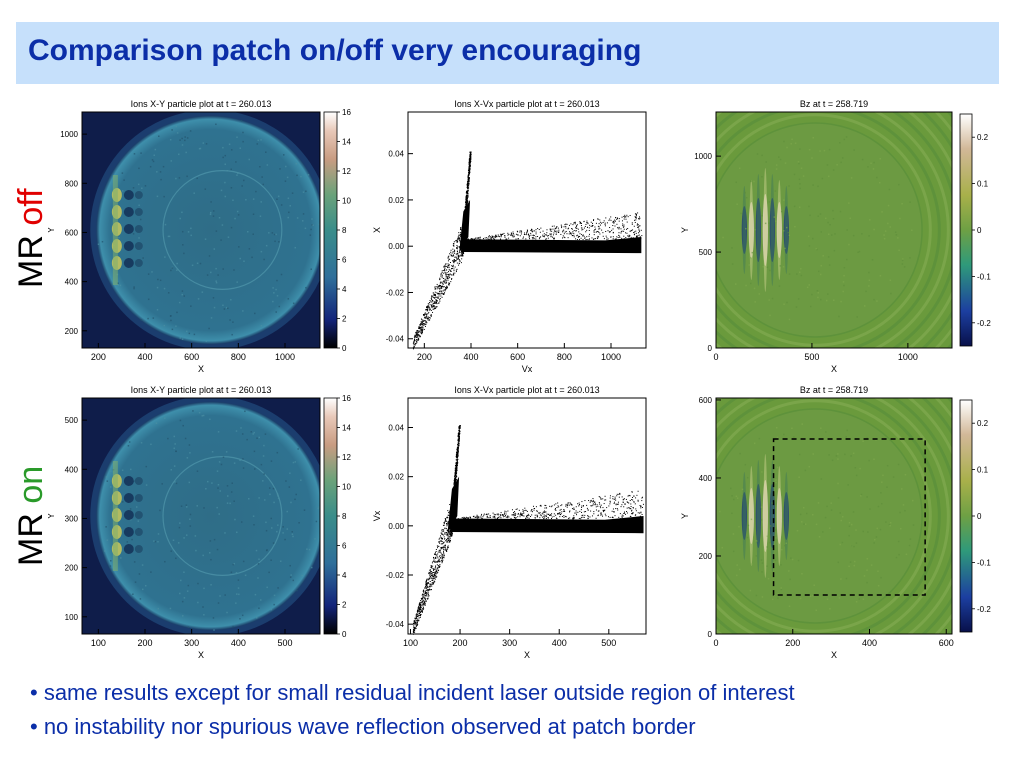  Describe the element at coordinates (706, 556) in the screenshot. I see `y-tick-label: 200` at that location.